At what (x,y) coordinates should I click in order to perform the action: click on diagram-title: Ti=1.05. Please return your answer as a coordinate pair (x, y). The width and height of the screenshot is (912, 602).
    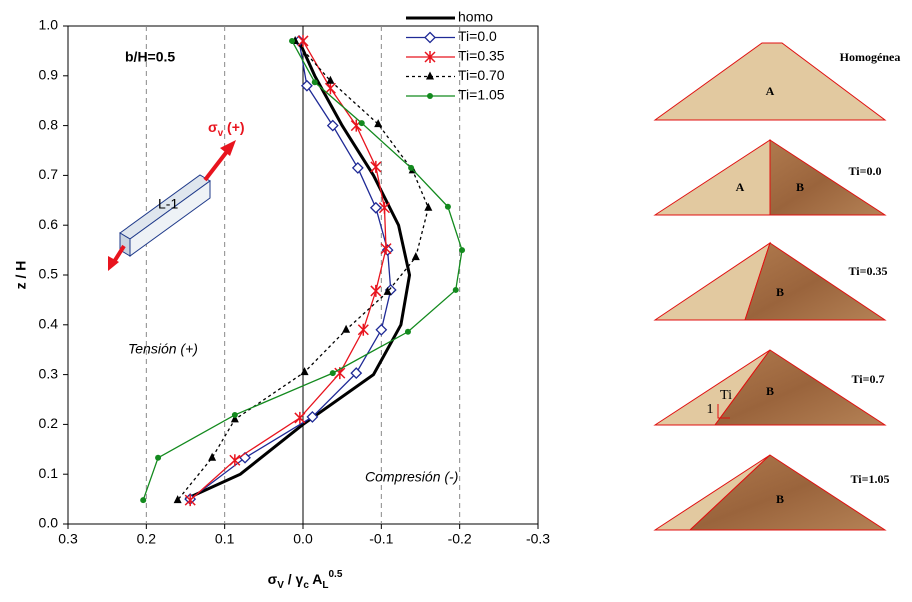
    Looking at the image, I should click on (870, 479).